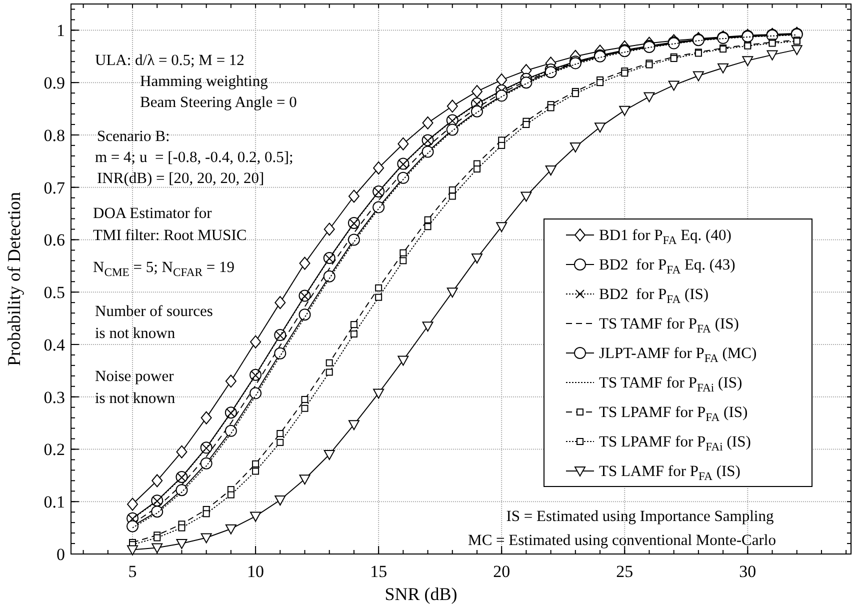  I want to click on legend-label: BD1 for P$_{FA}$ Eq. (40), so click(665, 237).